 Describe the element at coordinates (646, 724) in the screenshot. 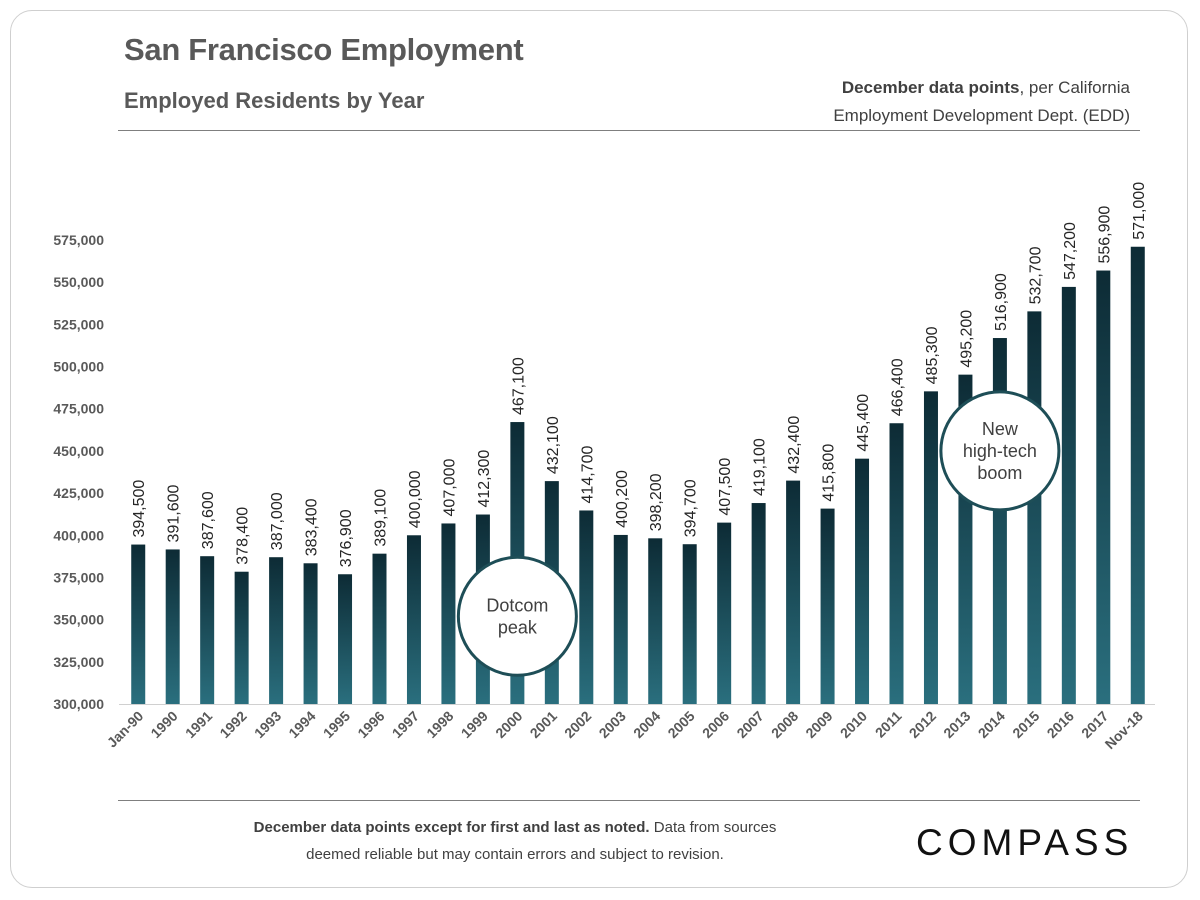

I see `x-tick-label: 2004` at that location.